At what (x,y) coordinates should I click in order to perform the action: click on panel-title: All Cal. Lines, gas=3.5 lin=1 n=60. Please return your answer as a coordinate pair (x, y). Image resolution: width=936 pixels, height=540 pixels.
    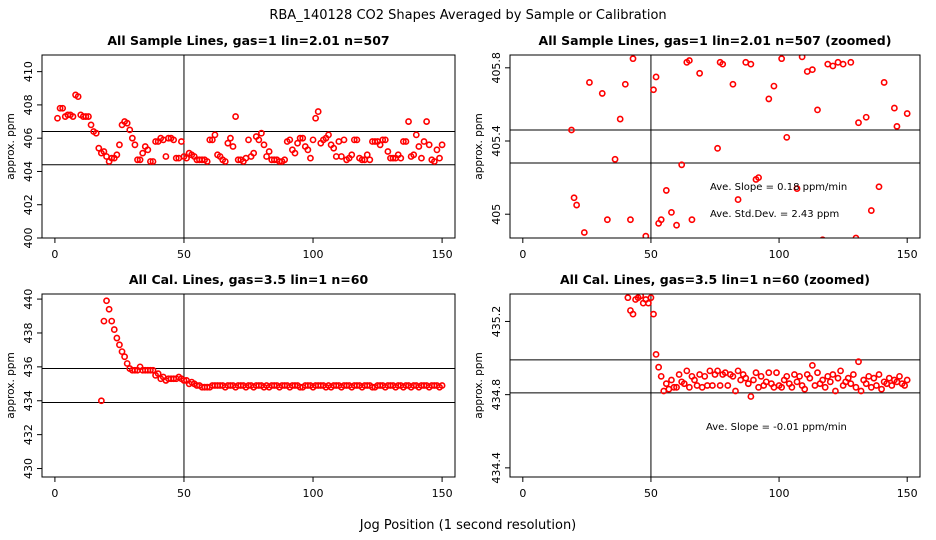
    Looking at the image, I should click on (249, 279).